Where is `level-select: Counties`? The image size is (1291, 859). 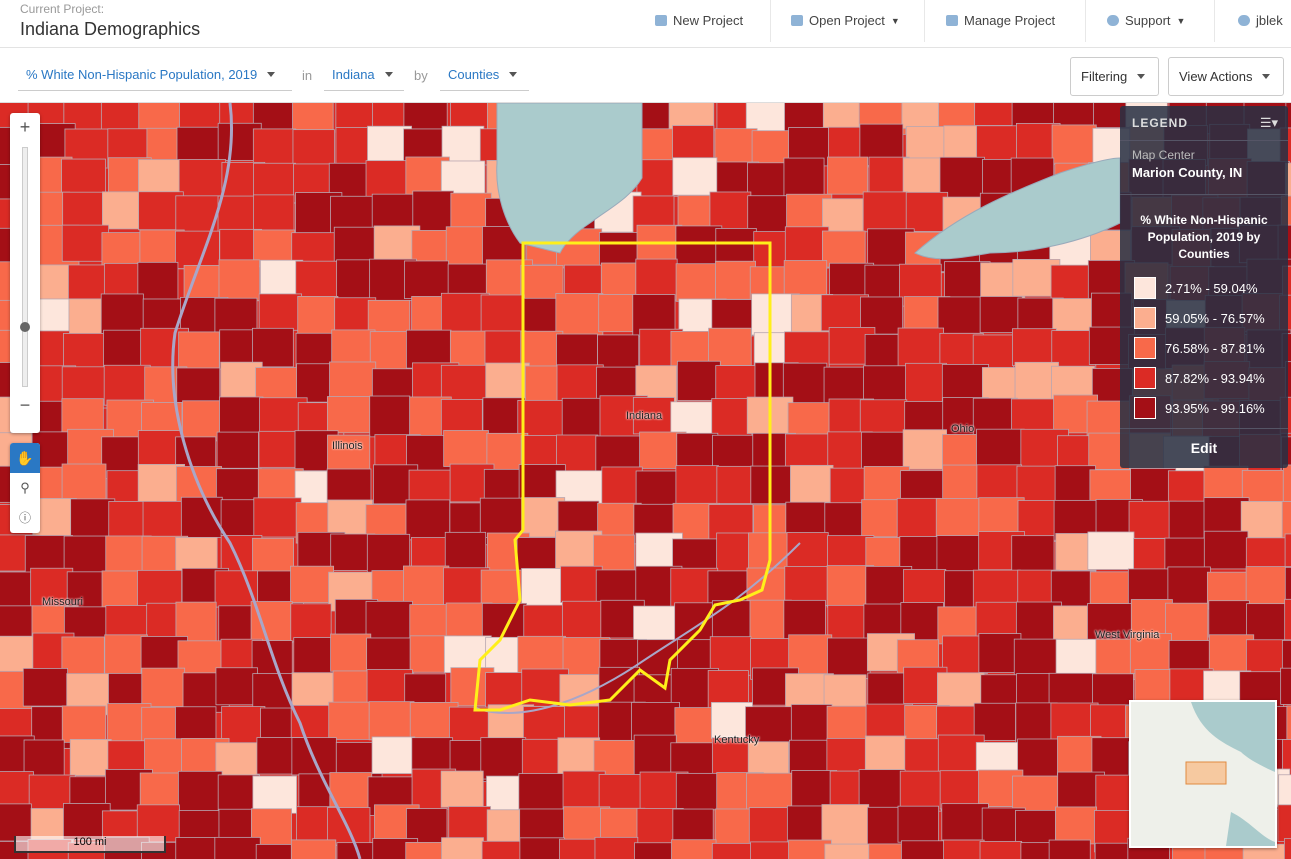 level-select: Counties is located at coordinates (484, 76).